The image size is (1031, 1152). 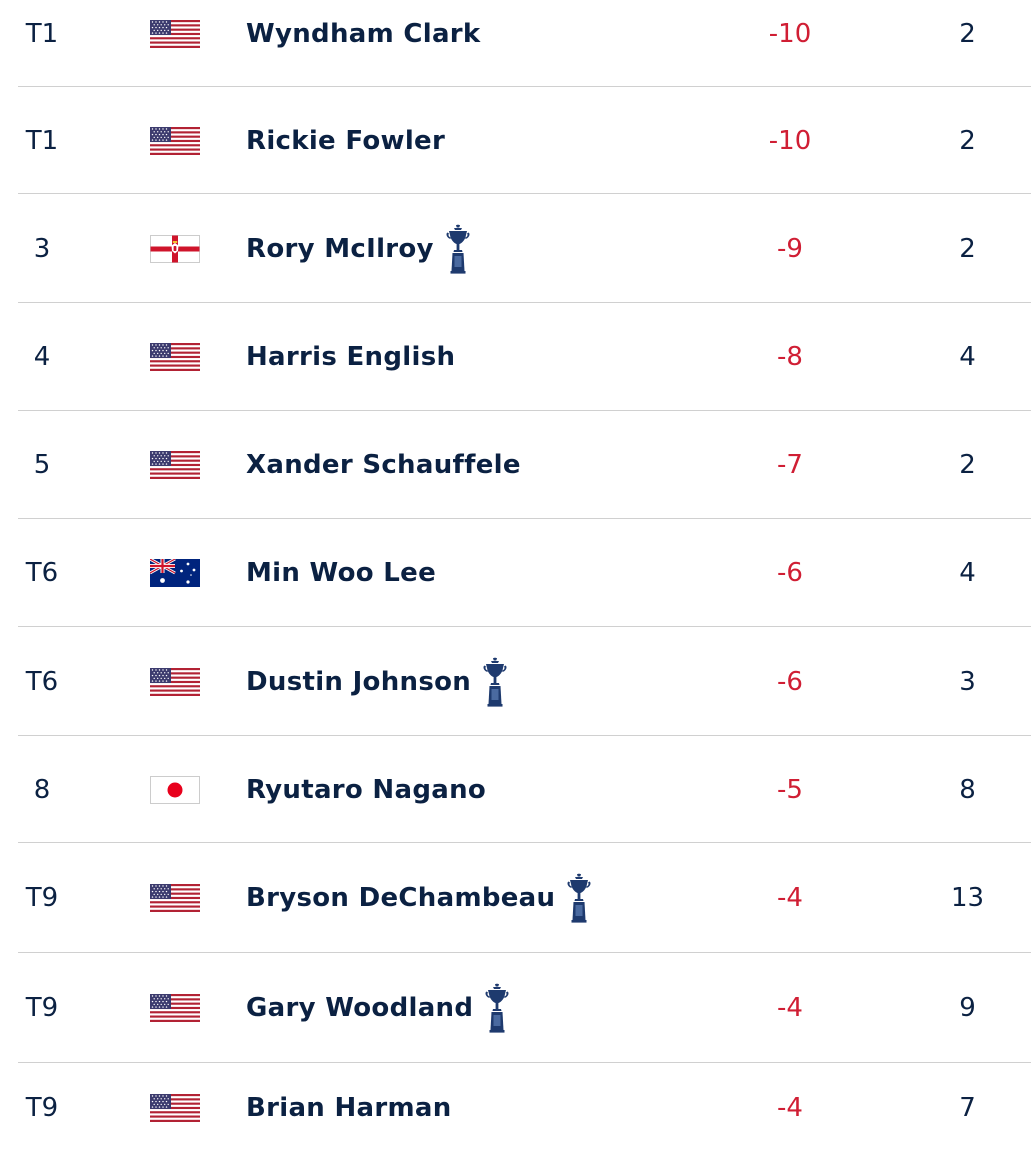 What do you see at coordinates (346, 140) in the screenshot?
I see `player-name: Rickie Fowler` at bounding box center [346, 140].